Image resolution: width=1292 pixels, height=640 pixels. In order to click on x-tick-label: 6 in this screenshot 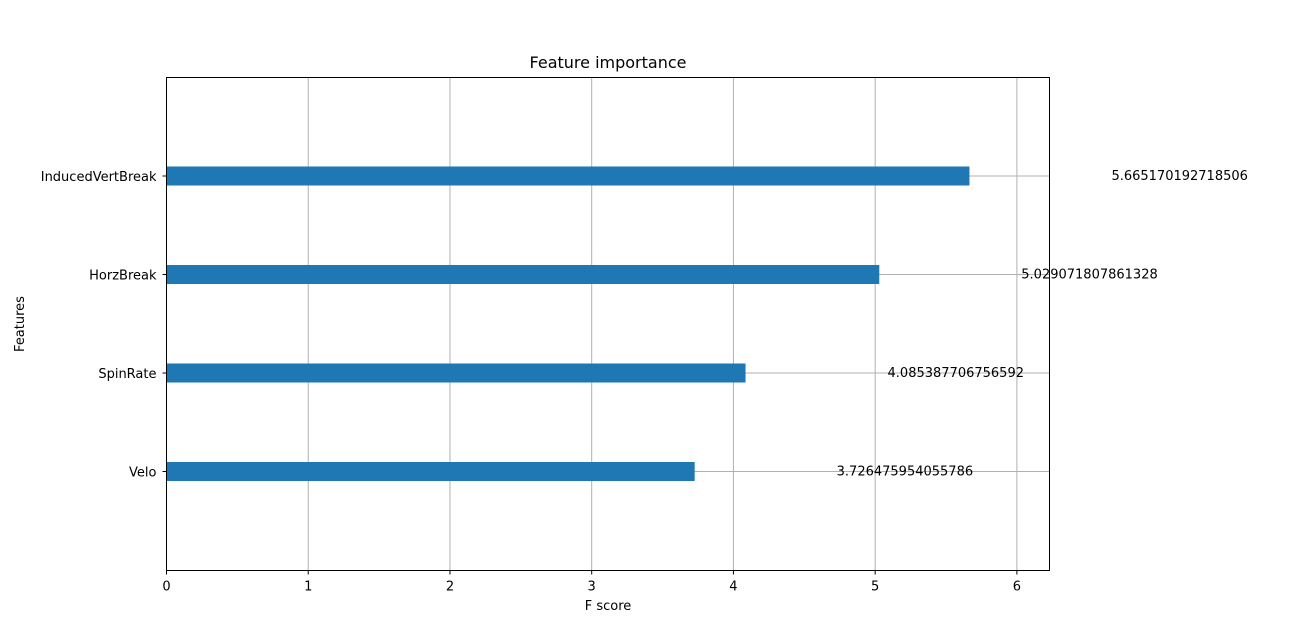, I will do `click(1017, 587)`.